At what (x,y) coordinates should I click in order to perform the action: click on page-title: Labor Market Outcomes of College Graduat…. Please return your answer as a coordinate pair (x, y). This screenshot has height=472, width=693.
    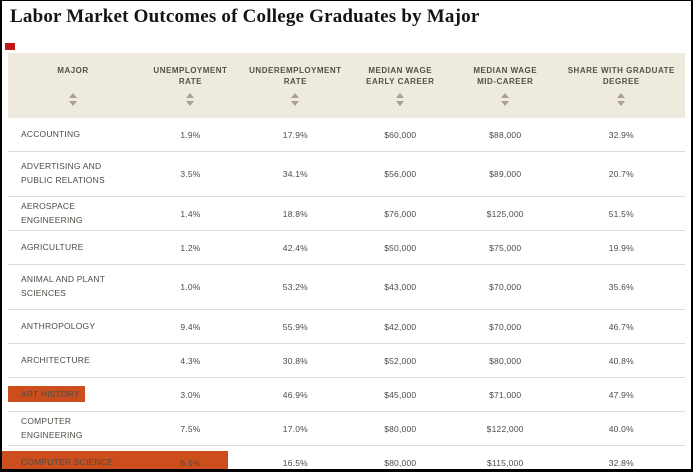
    Looking at the image, I should click on (245, 16).